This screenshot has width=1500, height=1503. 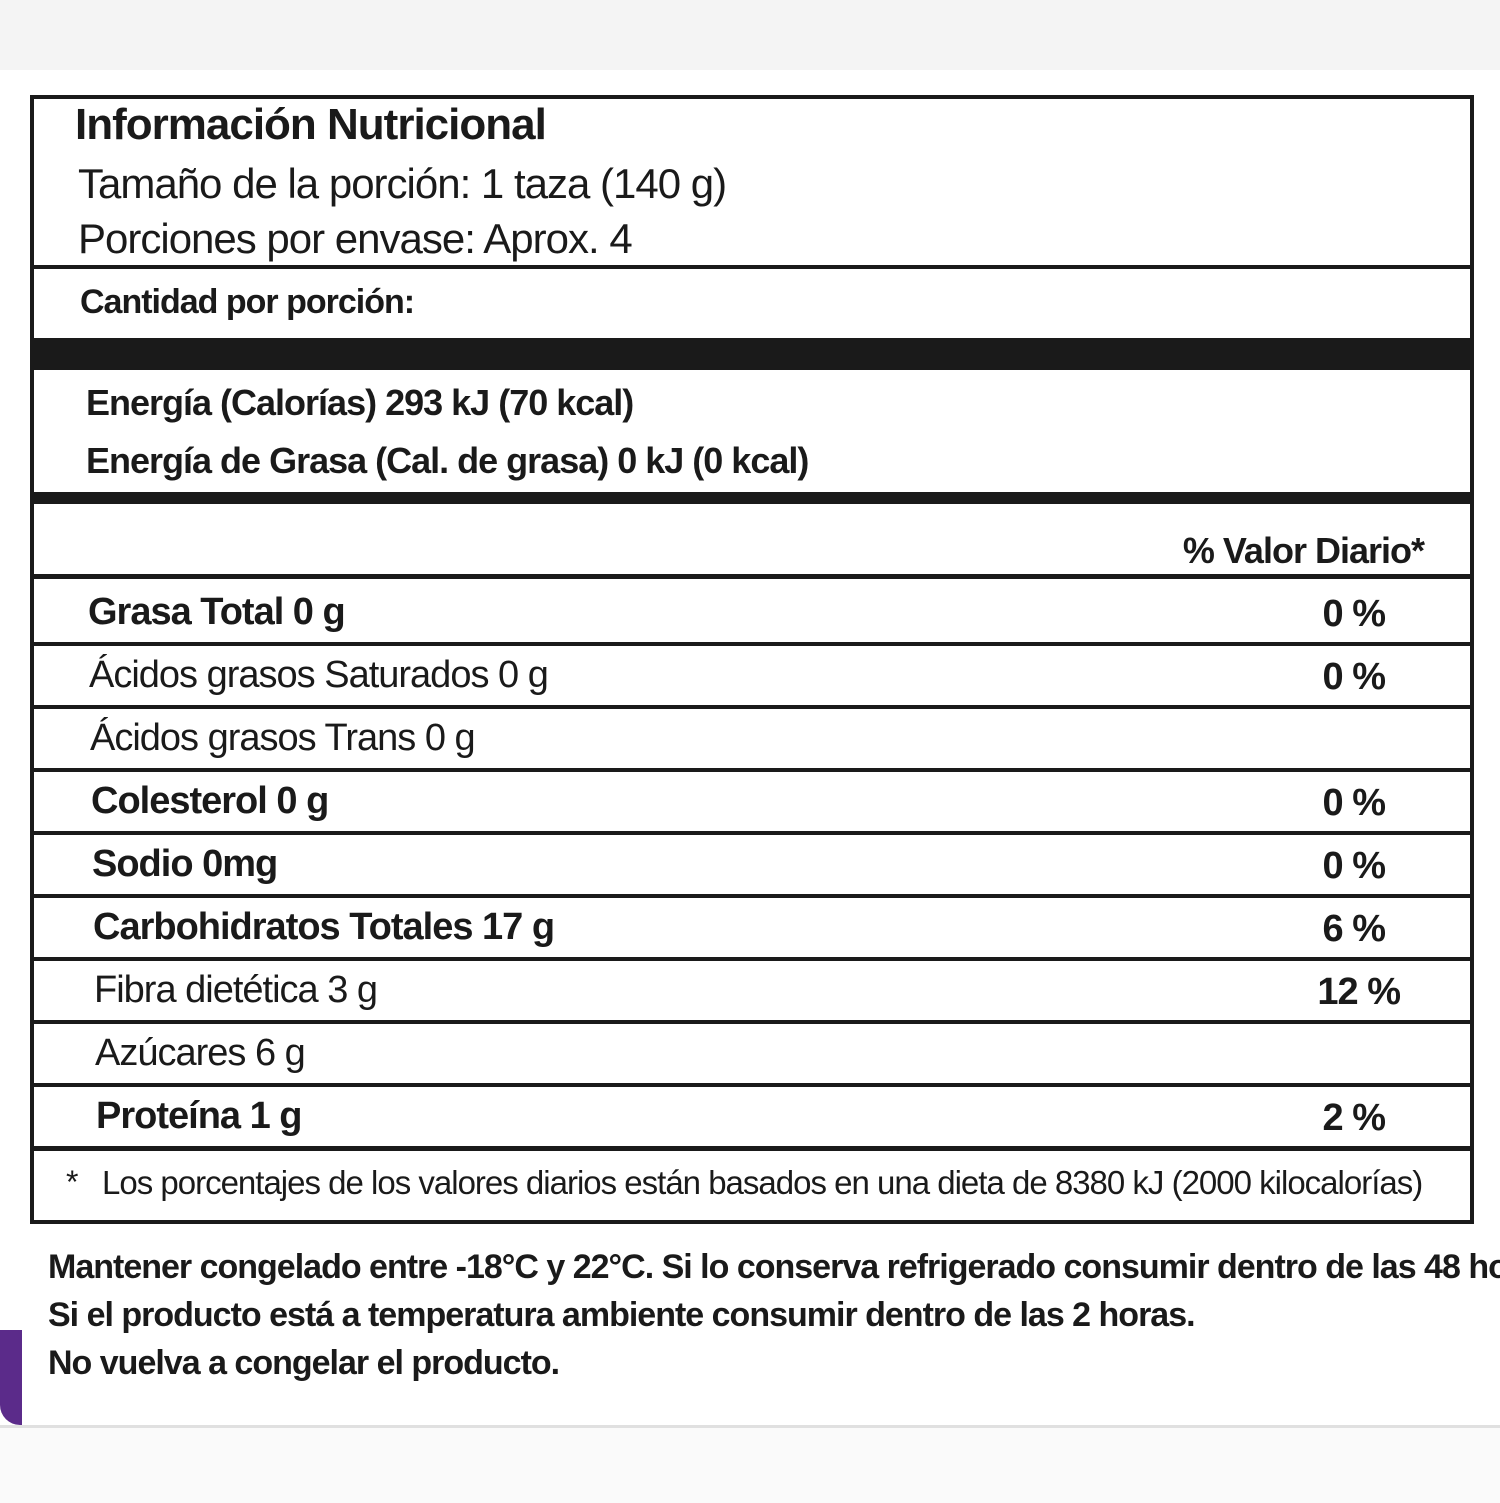 I want to click on nutrient-label: Ácidos grasos Saturados 0 g, so click(x=319, y=675).